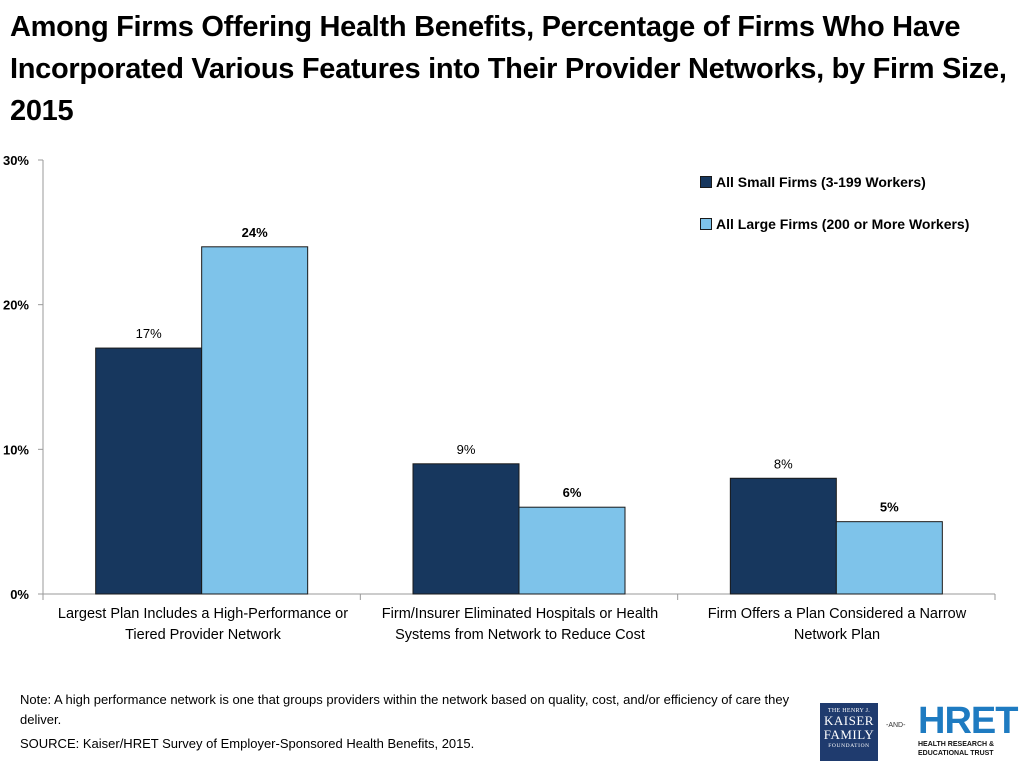 This screenshot has width=1024, height=768. What do you see at coordinates (149, 333) in the screenshot?
I see `data-label-small-firms: 17%` at bounding box center [149, 333].